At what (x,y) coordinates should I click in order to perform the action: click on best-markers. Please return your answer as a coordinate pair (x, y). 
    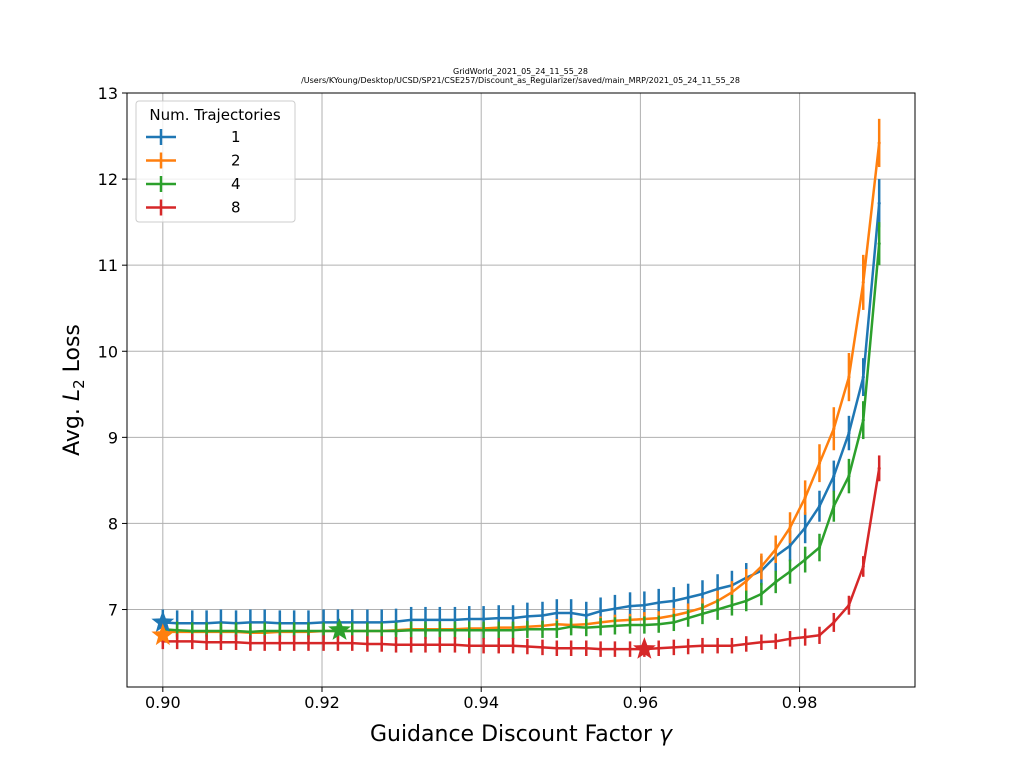
    Looking at the image, I should click on (403, 634).